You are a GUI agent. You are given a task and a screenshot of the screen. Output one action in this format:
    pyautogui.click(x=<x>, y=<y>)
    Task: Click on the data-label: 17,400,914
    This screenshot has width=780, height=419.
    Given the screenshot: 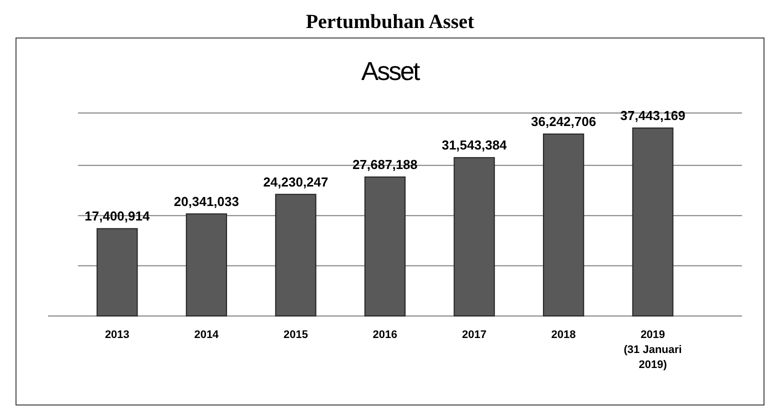 What is the action you would take?
    pyautogui.click(x=117, y=216)
    